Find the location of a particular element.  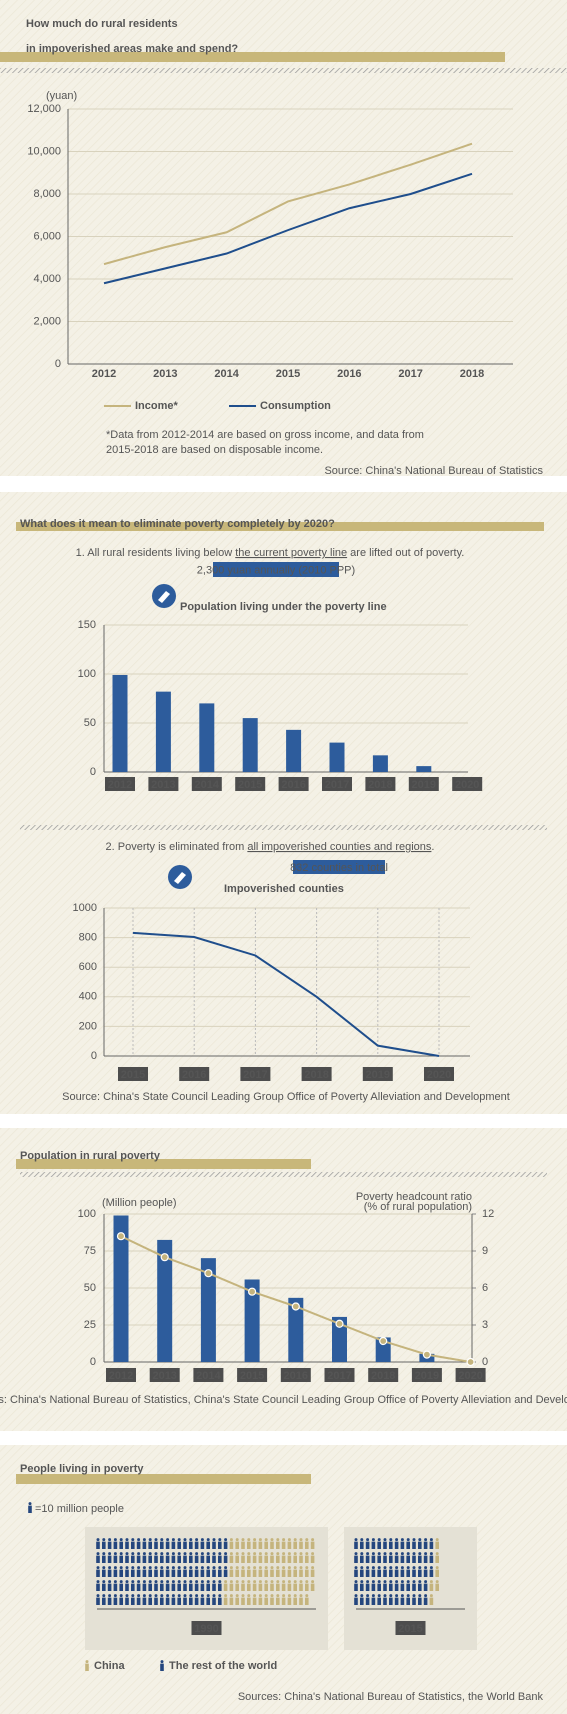

statement-part: 1. All rural residents living below is located at coordinates (156, 553).